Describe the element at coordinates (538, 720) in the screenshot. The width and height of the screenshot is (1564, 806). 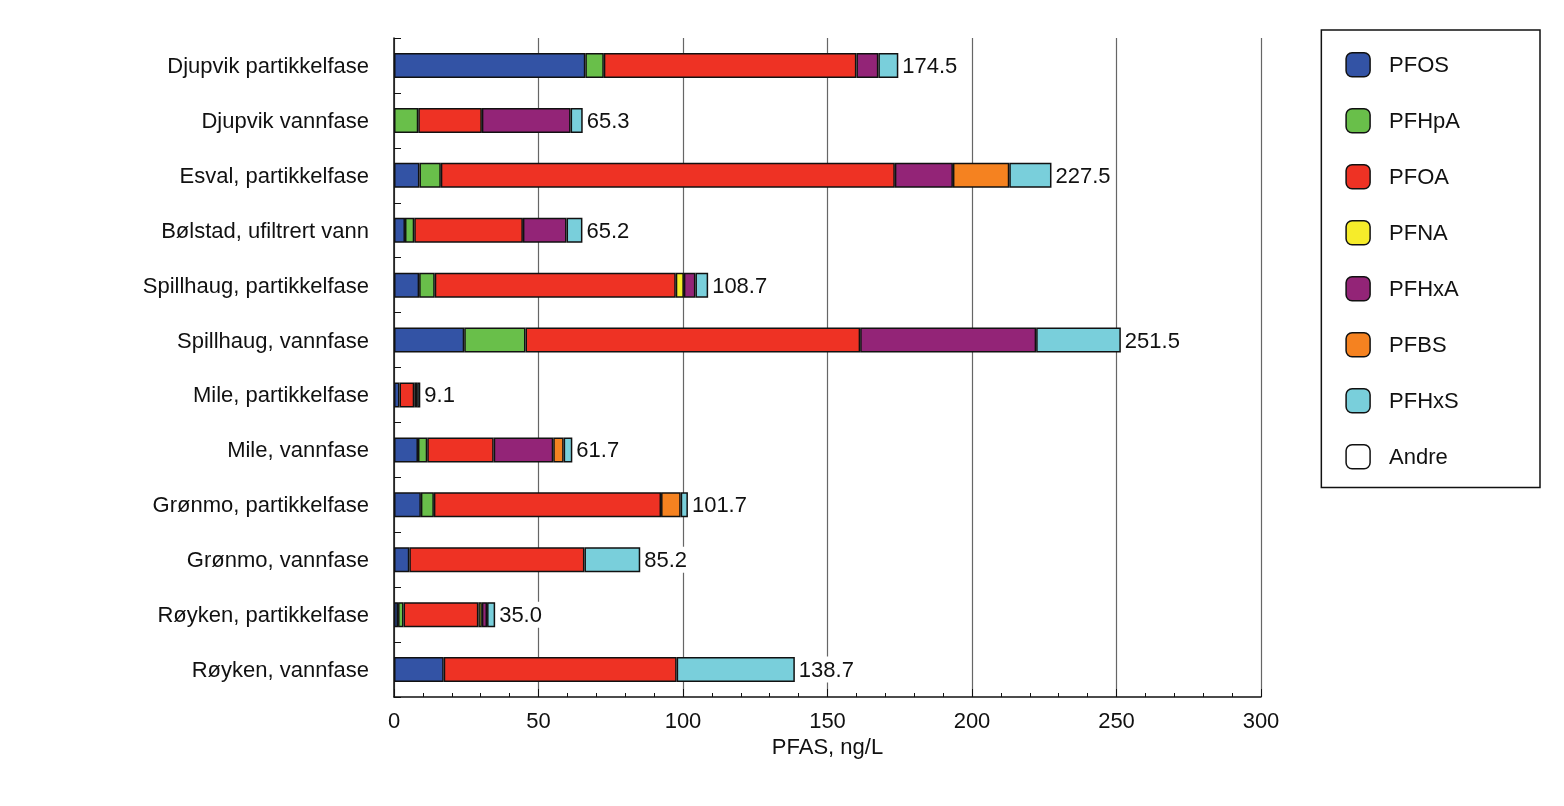
I see `x-tick-label: 50` at that location.